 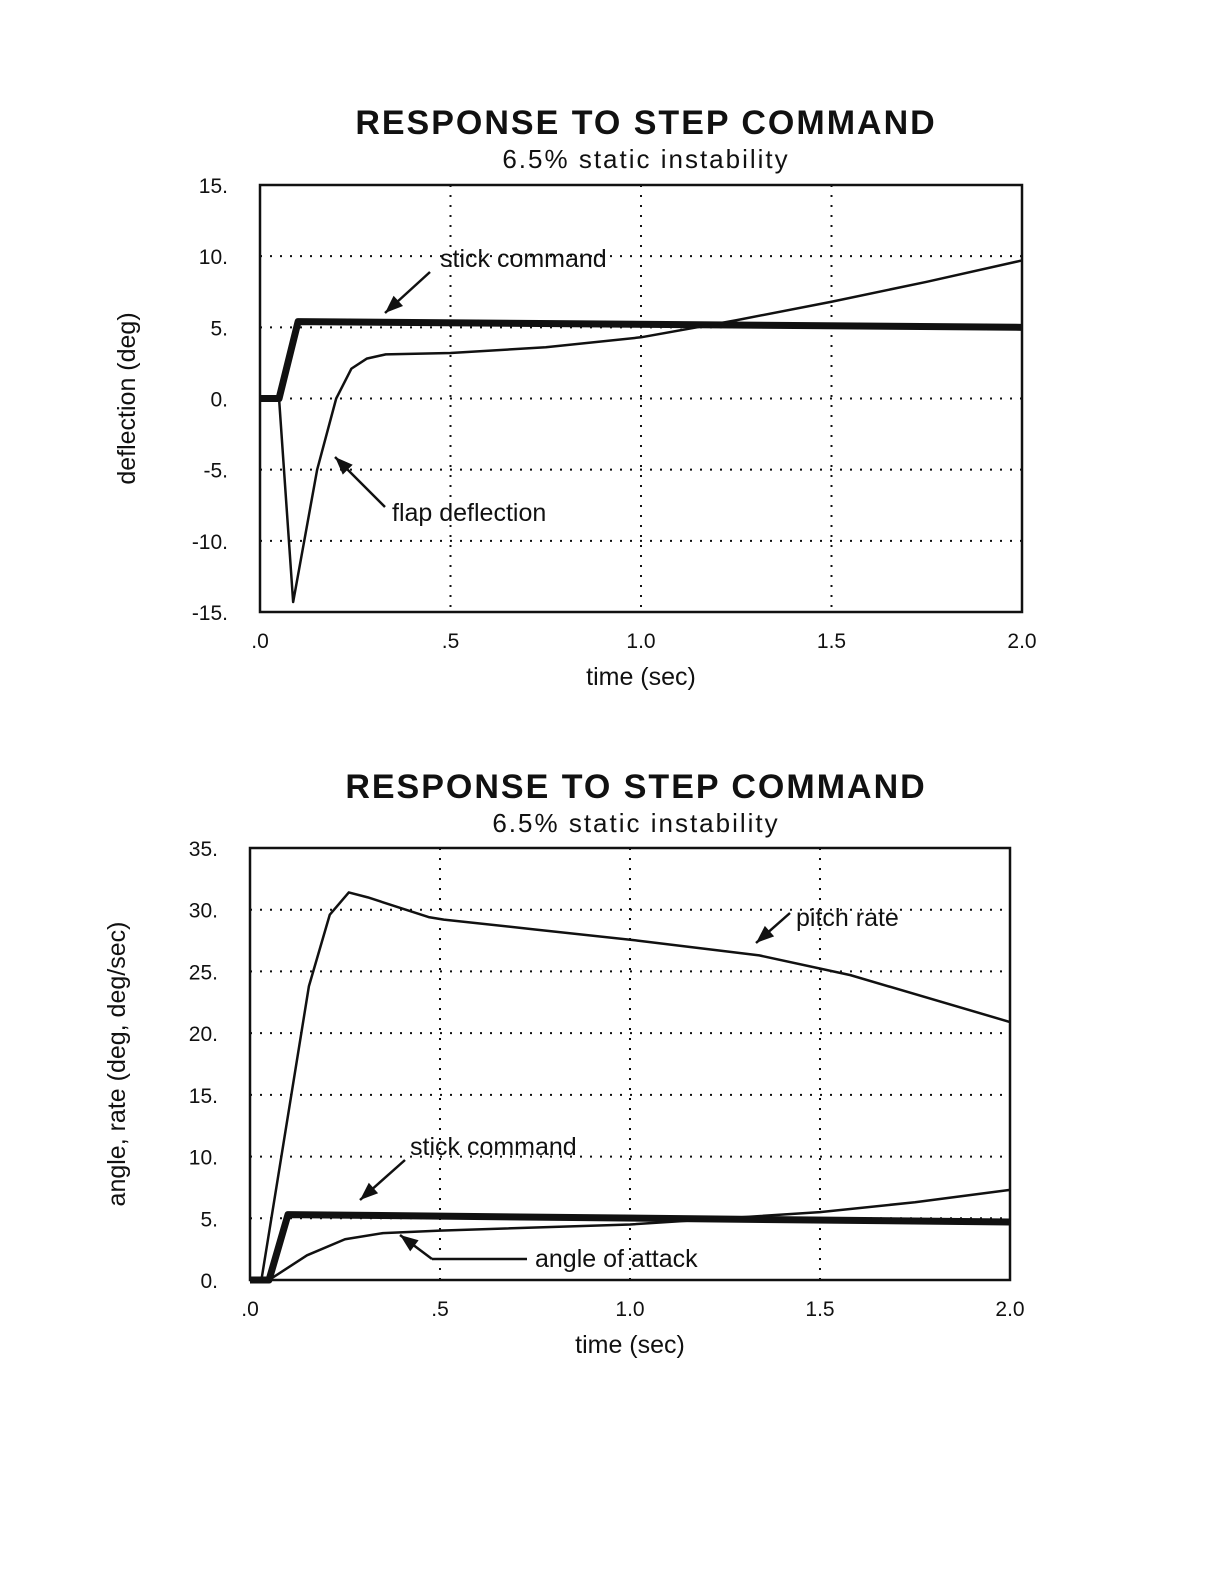 I want to click on y-tick-label: 25., so click(x=203, y=972).